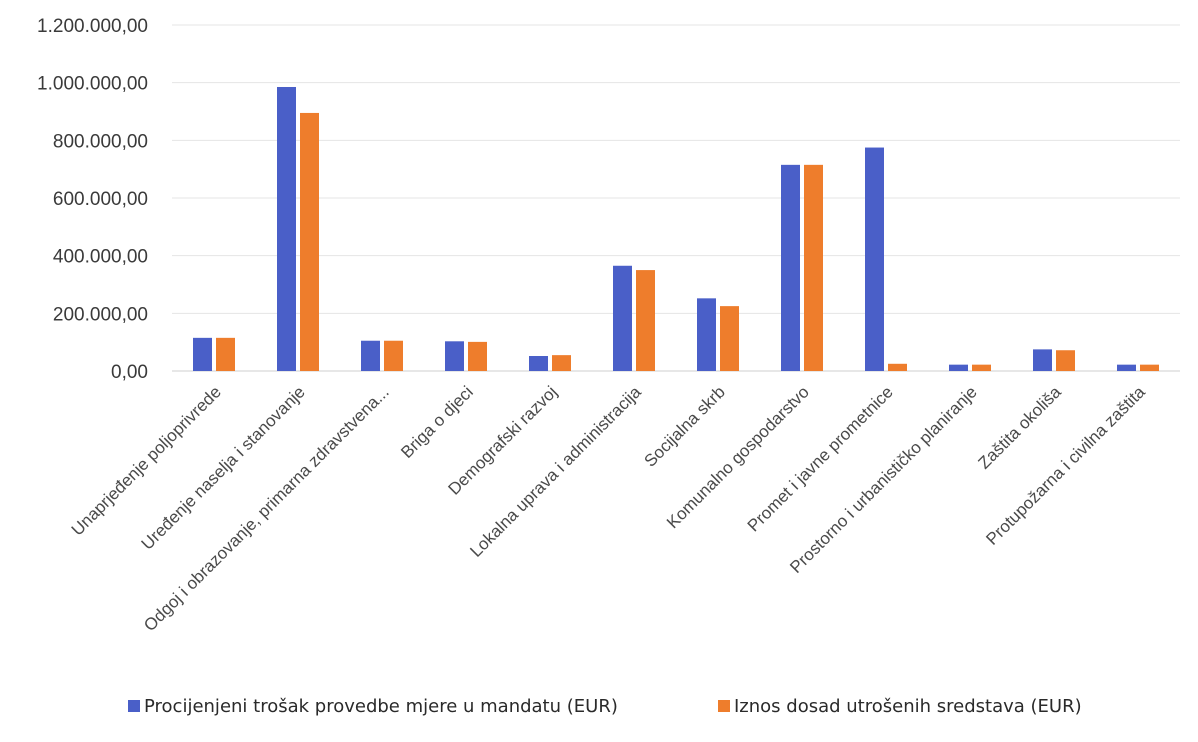 The width and height of the screenshot is (1198, 742). I want to click on y-tick-label: 200.000,00, so click(100, 314).